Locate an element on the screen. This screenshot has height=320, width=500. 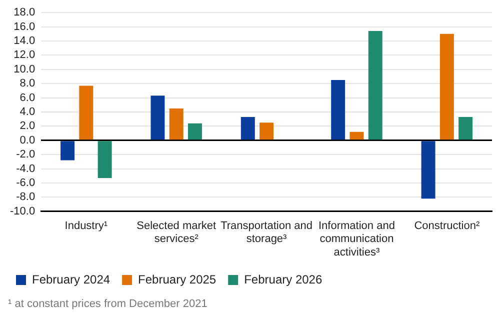
y-tick-label: -4.0 is located at coordinates (26, 168).